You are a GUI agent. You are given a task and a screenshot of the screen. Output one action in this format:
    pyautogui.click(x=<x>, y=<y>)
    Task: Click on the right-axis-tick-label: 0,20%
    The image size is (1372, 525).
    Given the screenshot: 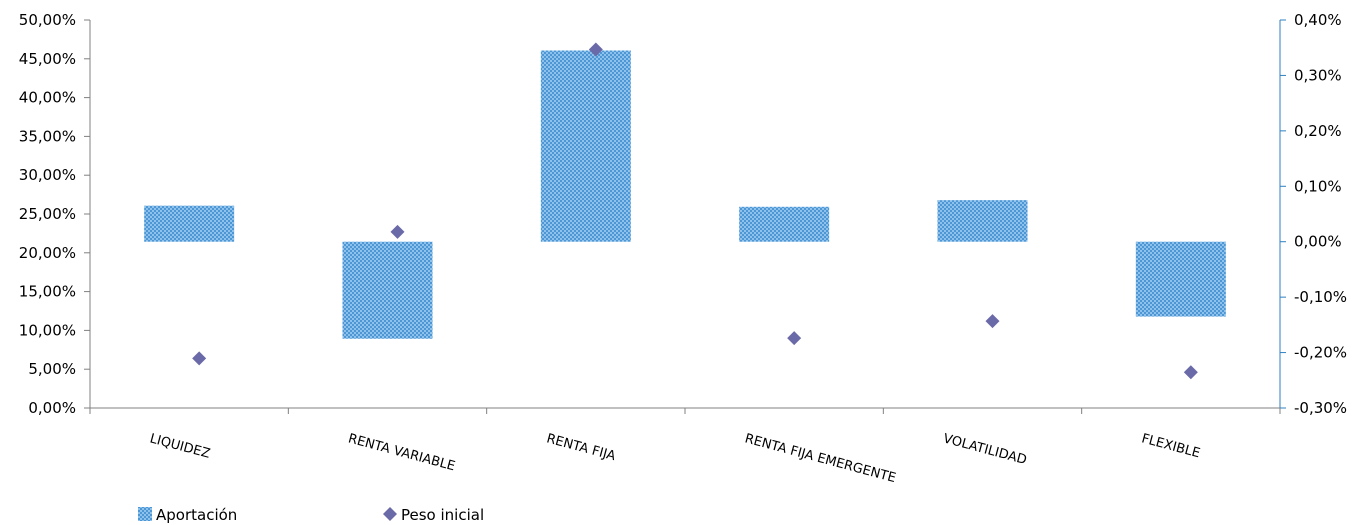 What is the action you would take?
    pyautogui.click(x=1318, y=131)
    